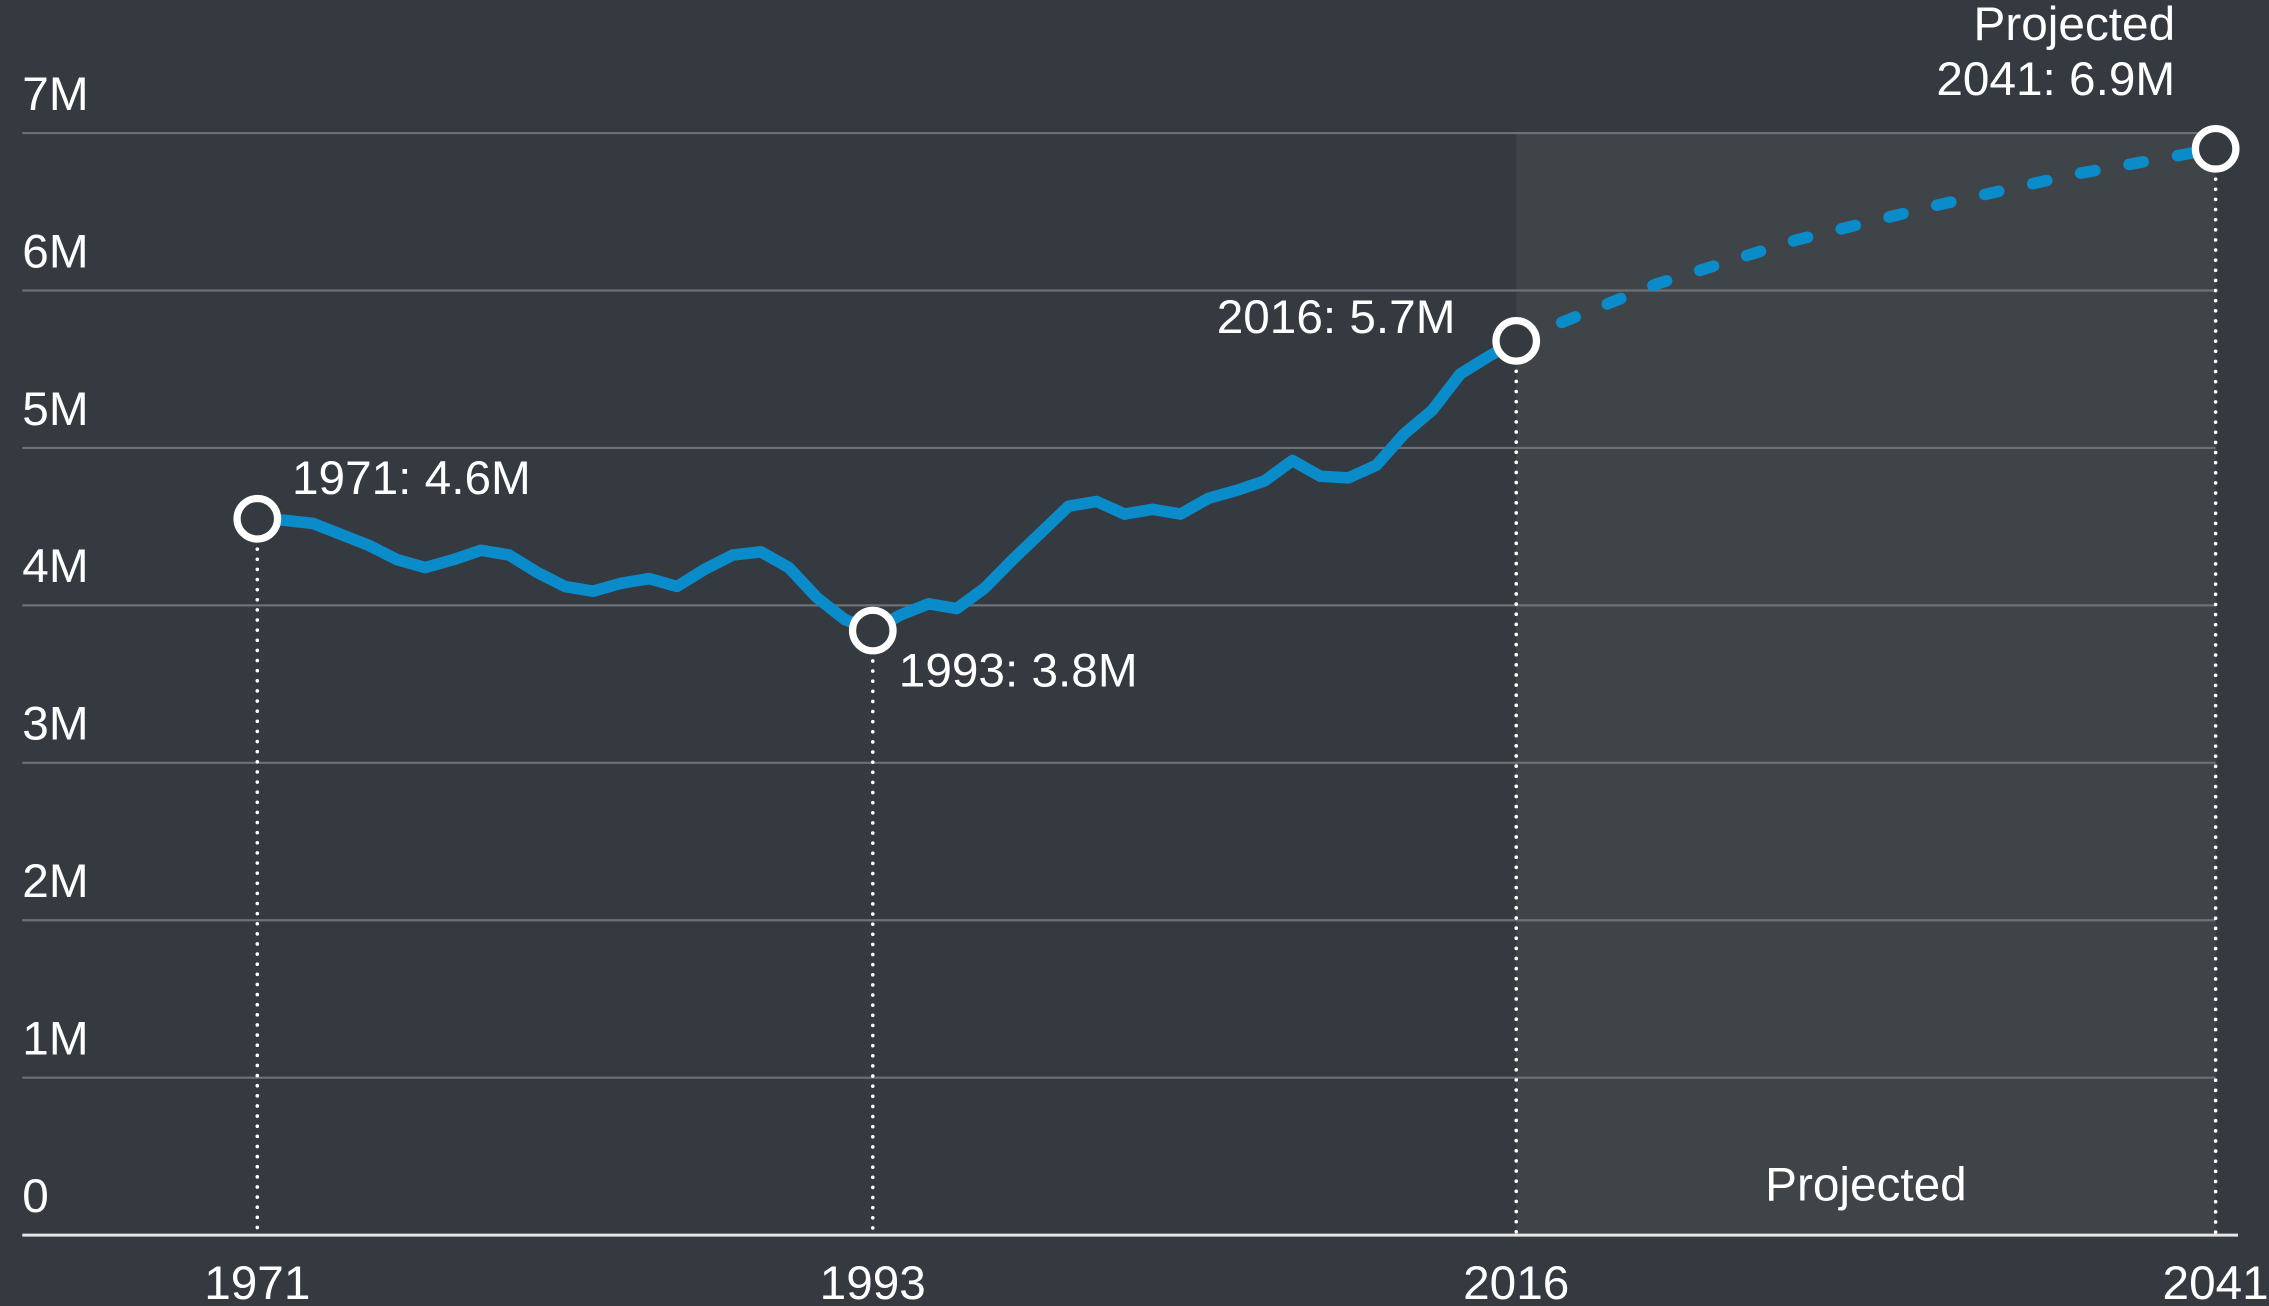 The width and height of the screenshot is (2269, 1306). I want to click on y-tick-label: 0, so click(35, 1196).